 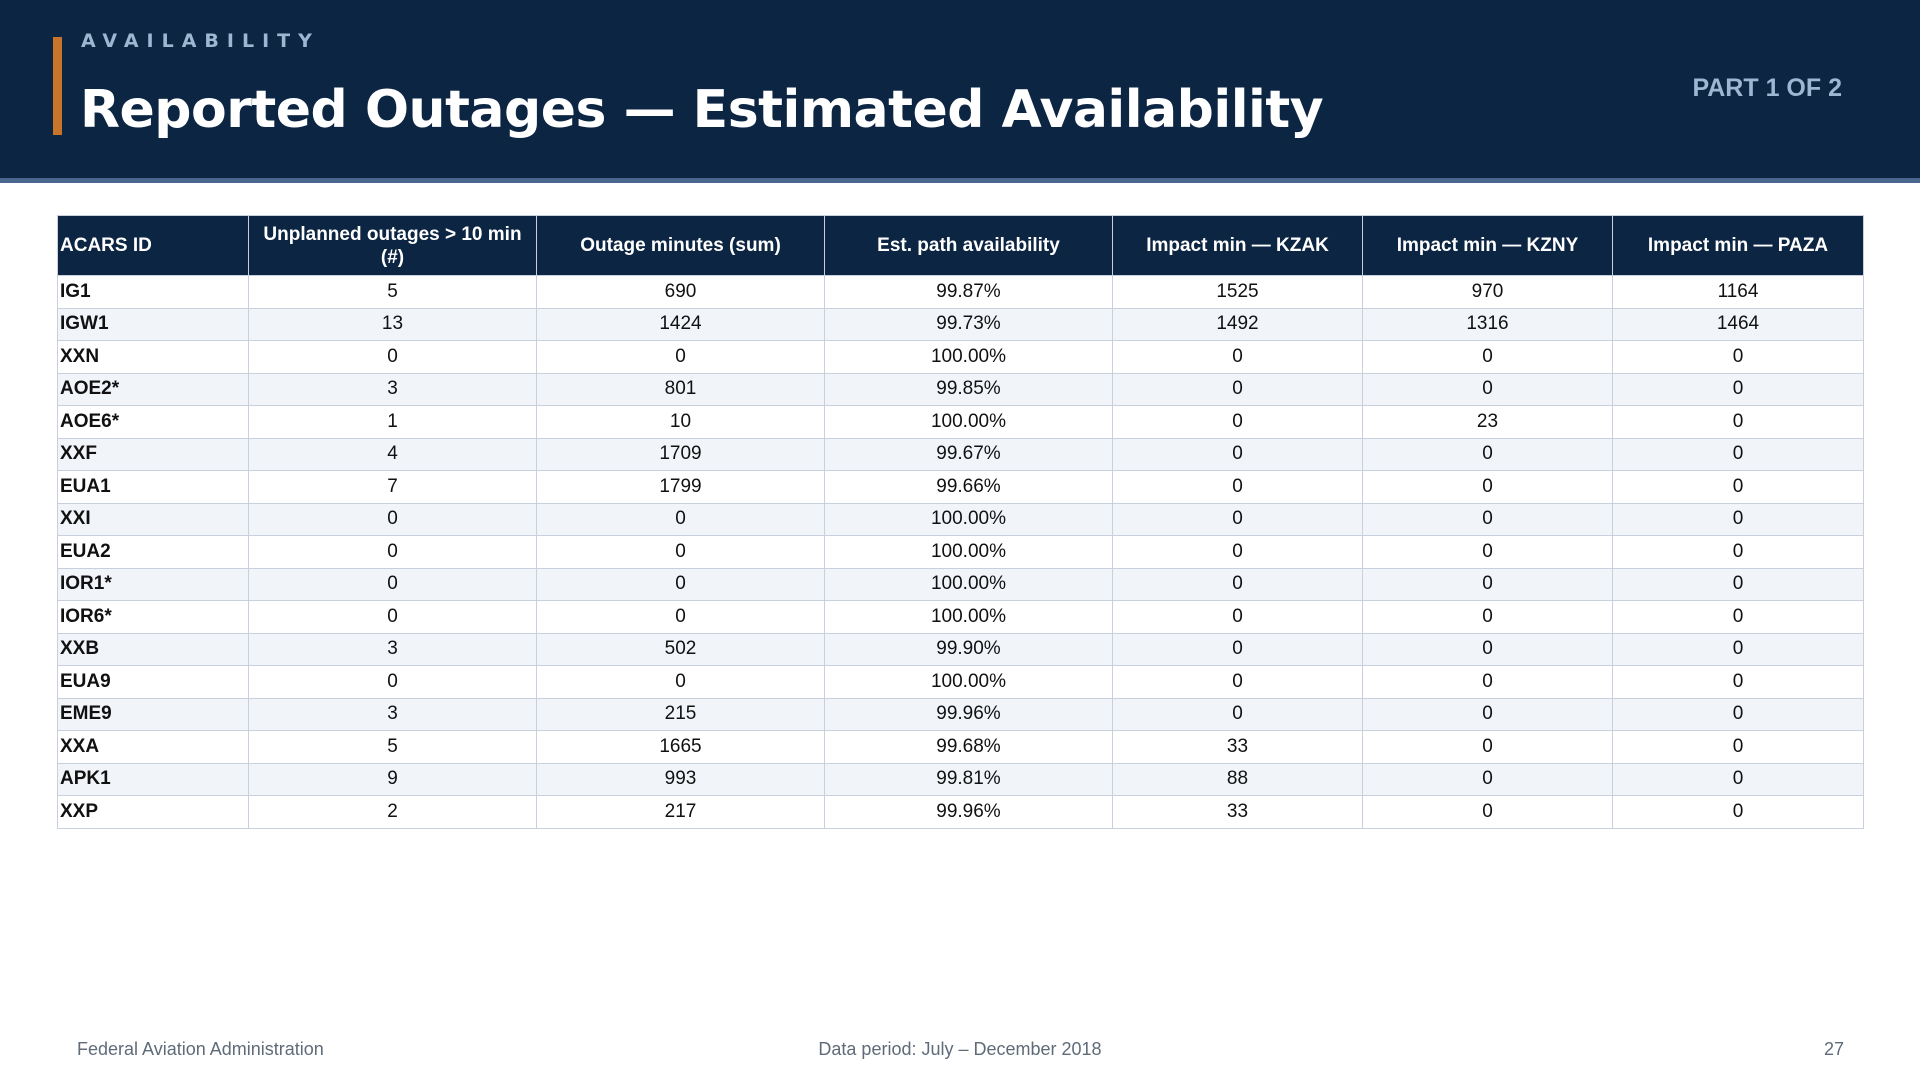 I want to click on column-header-impact-paza: Impact min — PAZA, so click(x=1738, y=245).